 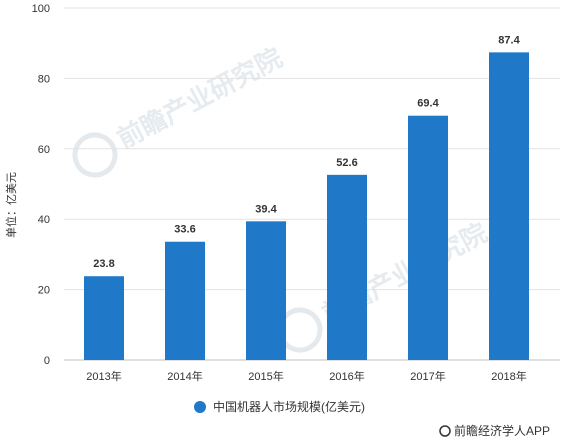 I want to click on legend: 中国机器人市场规模(亿美元), so click(x=279, y=406).